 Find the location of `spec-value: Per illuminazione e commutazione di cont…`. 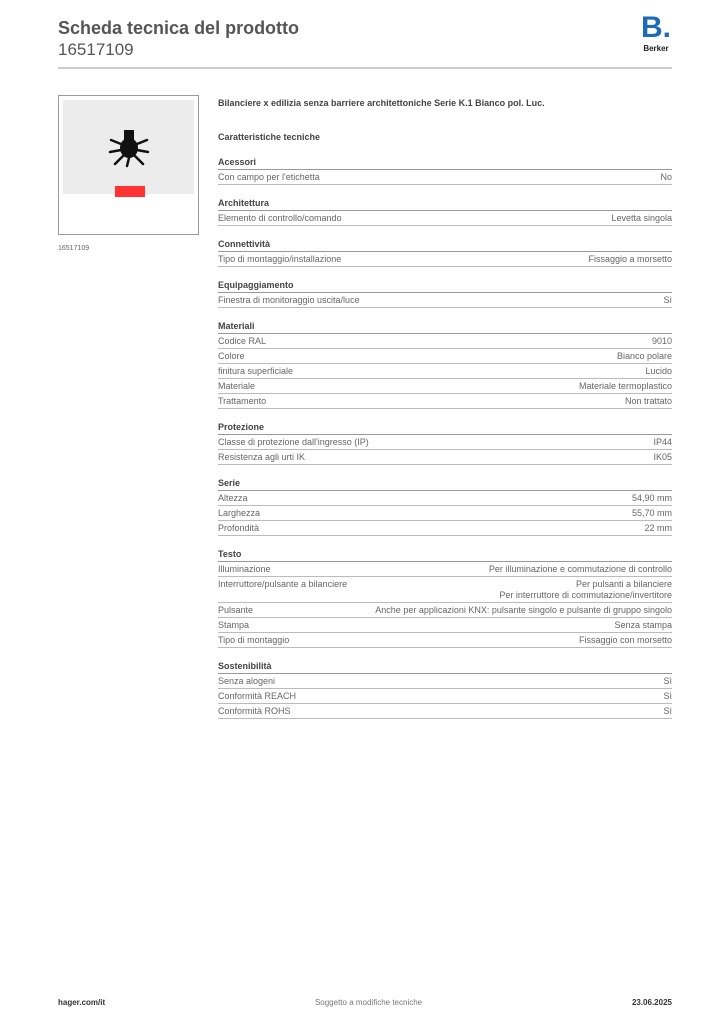

spec-value: Per illuminazione e commutazione di cont… is located at coordinates (580, 569).